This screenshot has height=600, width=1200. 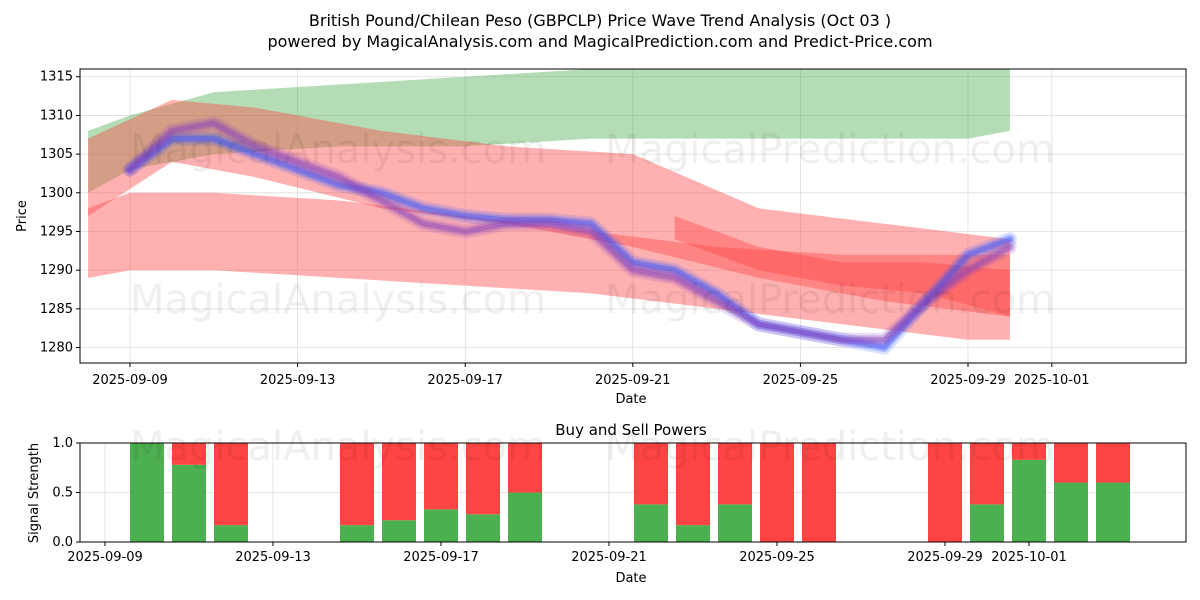 I want to click on y-tick-label: 1295, so click(x=56, y=231).